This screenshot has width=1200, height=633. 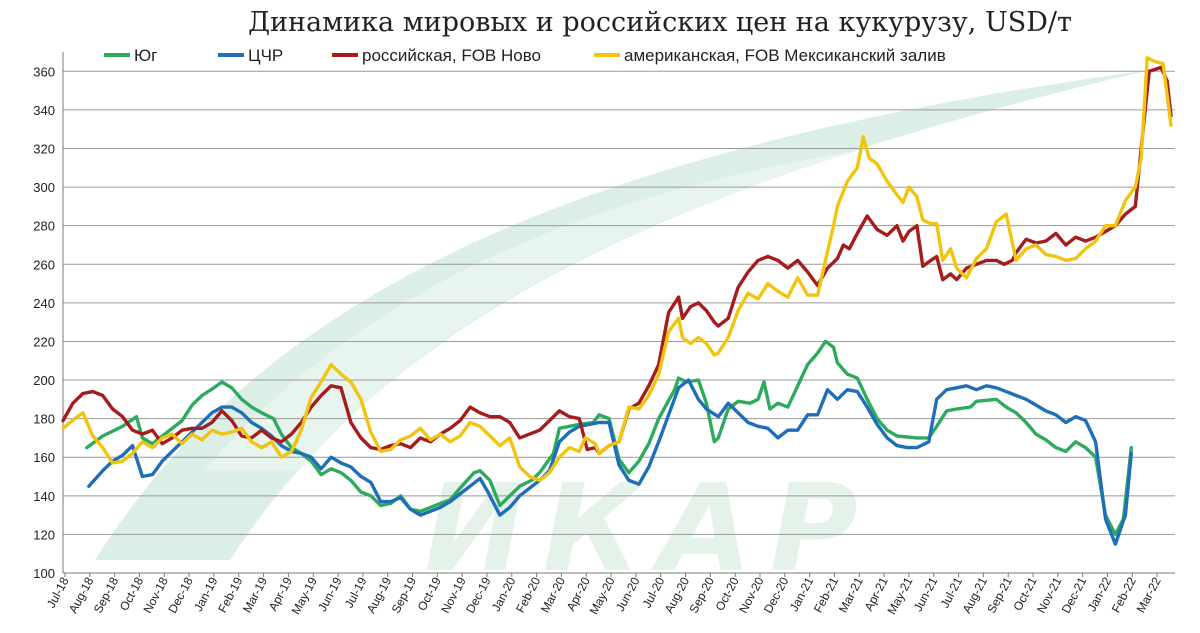 I want to click on legend-label-2: ЦЧР, so click(x=265, y=55).